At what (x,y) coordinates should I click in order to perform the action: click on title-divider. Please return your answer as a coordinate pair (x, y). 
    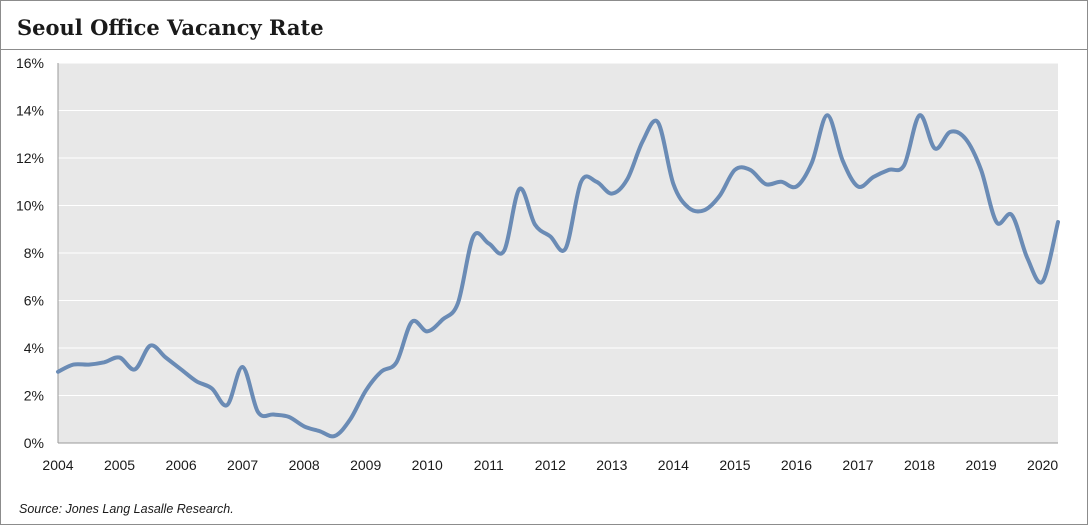
    Looking at the image, I should click on (544, 49).